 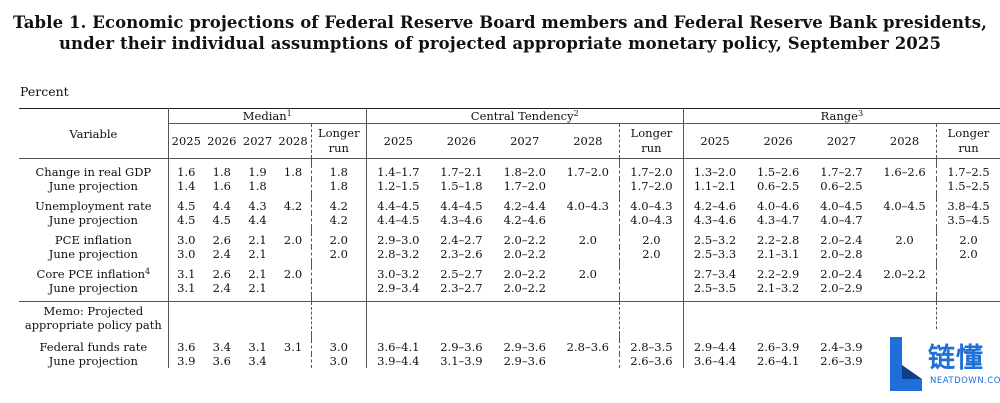 What do you see at coordinates (905, 141) in the screenshot?
I see `range-year-2028: 2028` at bounding box center [905, 141].